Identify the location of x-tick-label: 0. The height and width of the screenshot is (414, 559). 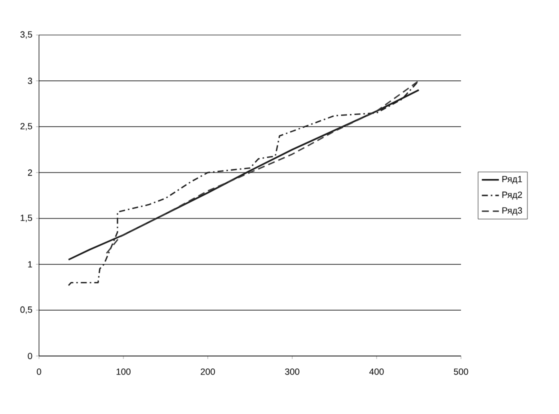
(39, 371).